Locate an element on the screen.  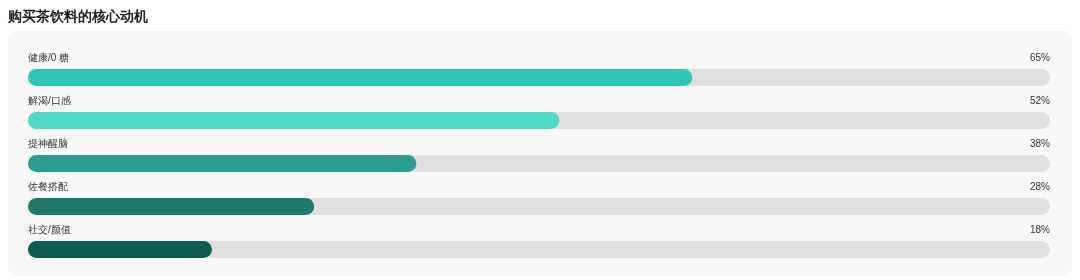
data-label: 38% is located at coordinates (1040, 143).